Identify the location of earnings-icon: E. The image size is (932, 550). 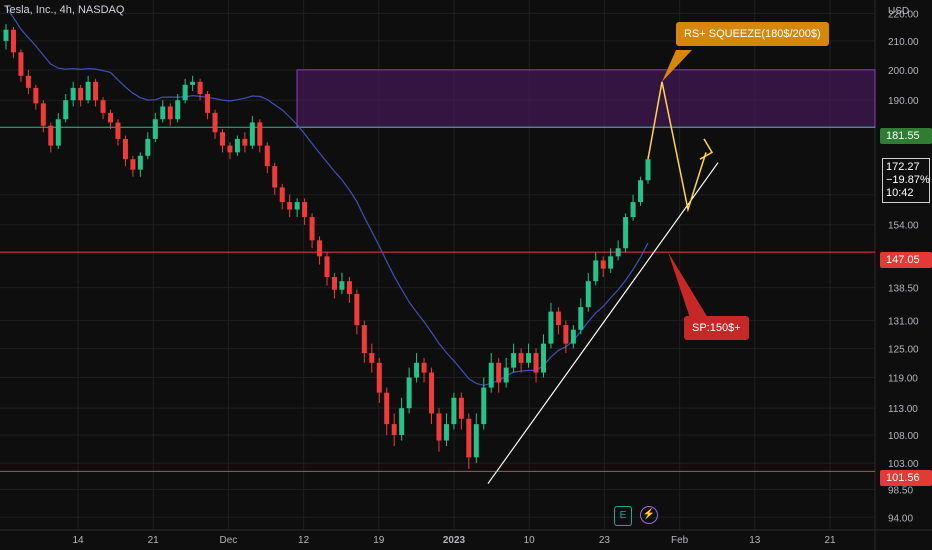
(623, 516).